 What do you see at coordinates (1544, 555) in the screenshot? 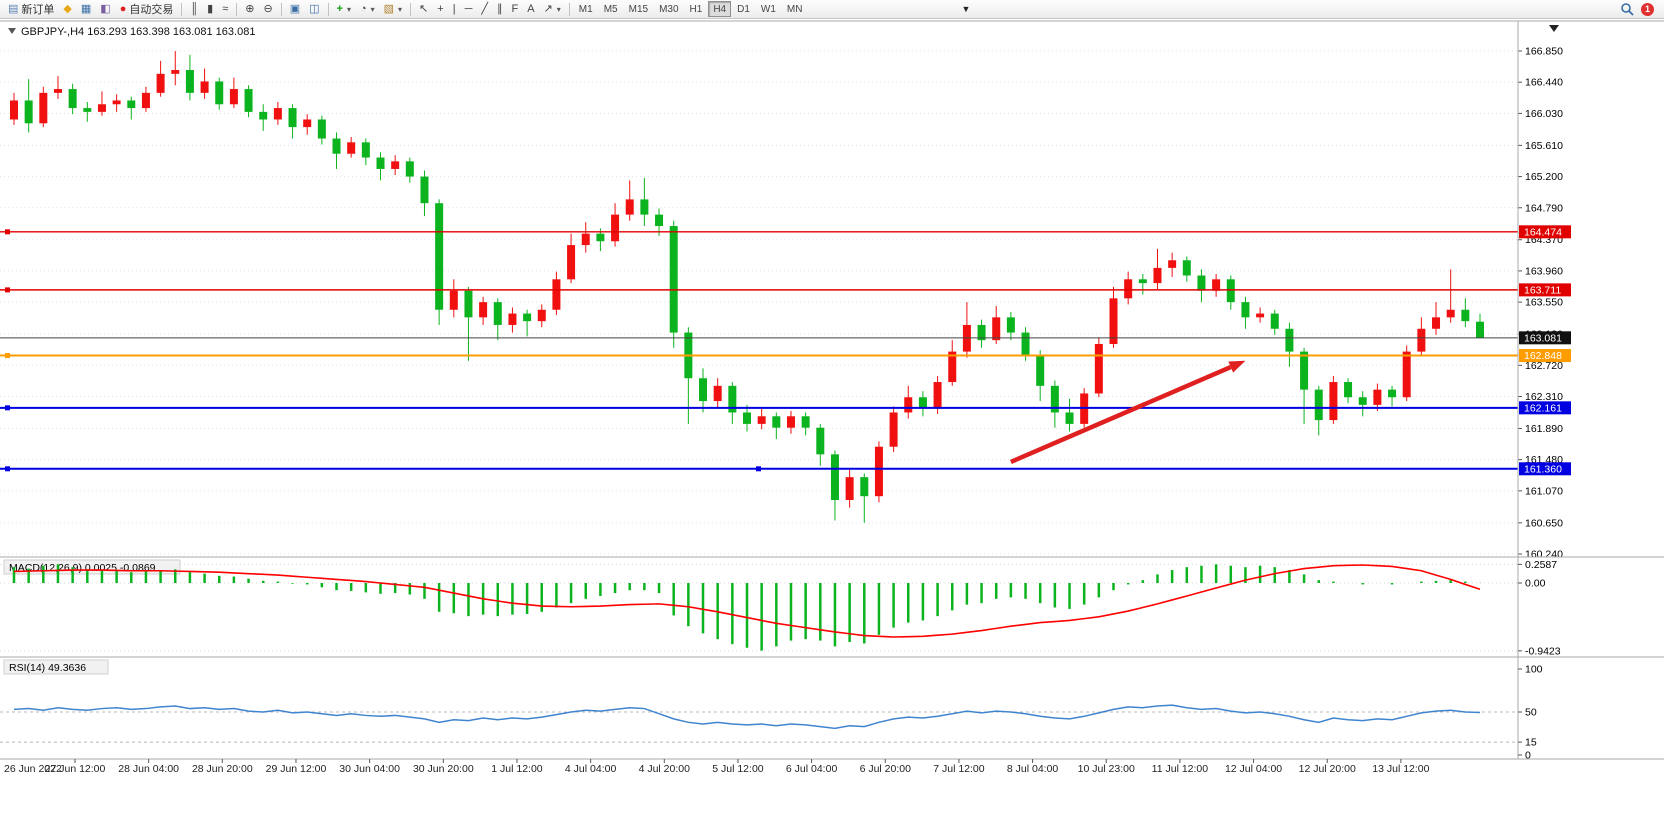
I see `svg-text: 160.240` at bounding box center [1544, 555].